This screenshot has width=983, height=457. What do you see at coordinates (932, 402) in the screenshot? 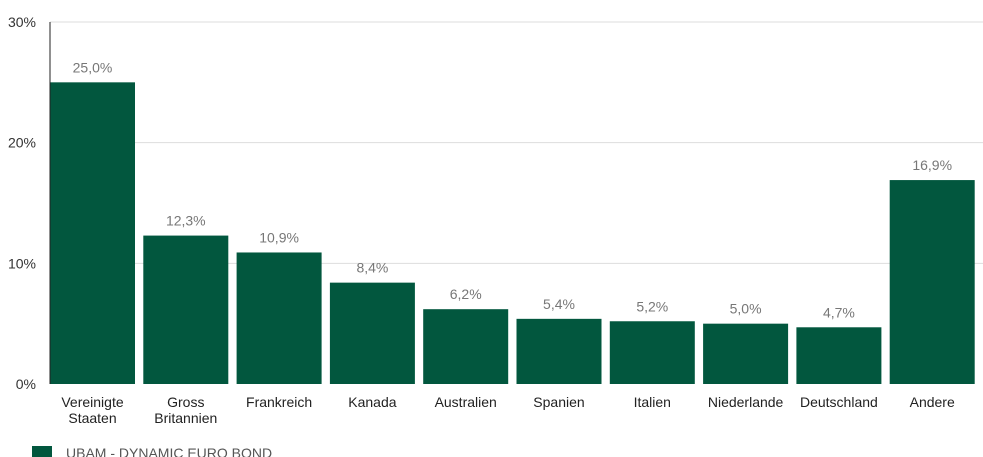
I see `category-label: Andere` at bounding box center [932, 402].